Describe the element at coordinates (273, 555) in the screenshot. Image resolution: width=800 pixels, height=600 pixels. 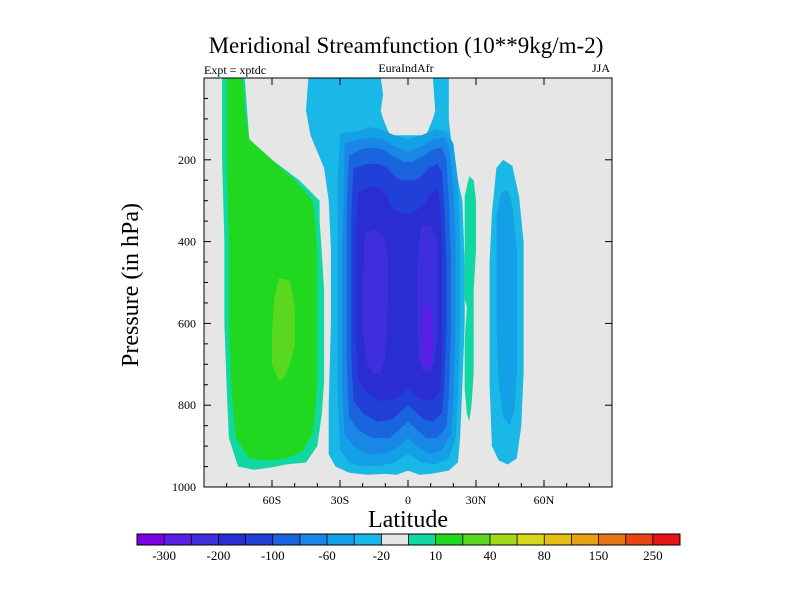
I see `colorbar-label: -100` at that location.